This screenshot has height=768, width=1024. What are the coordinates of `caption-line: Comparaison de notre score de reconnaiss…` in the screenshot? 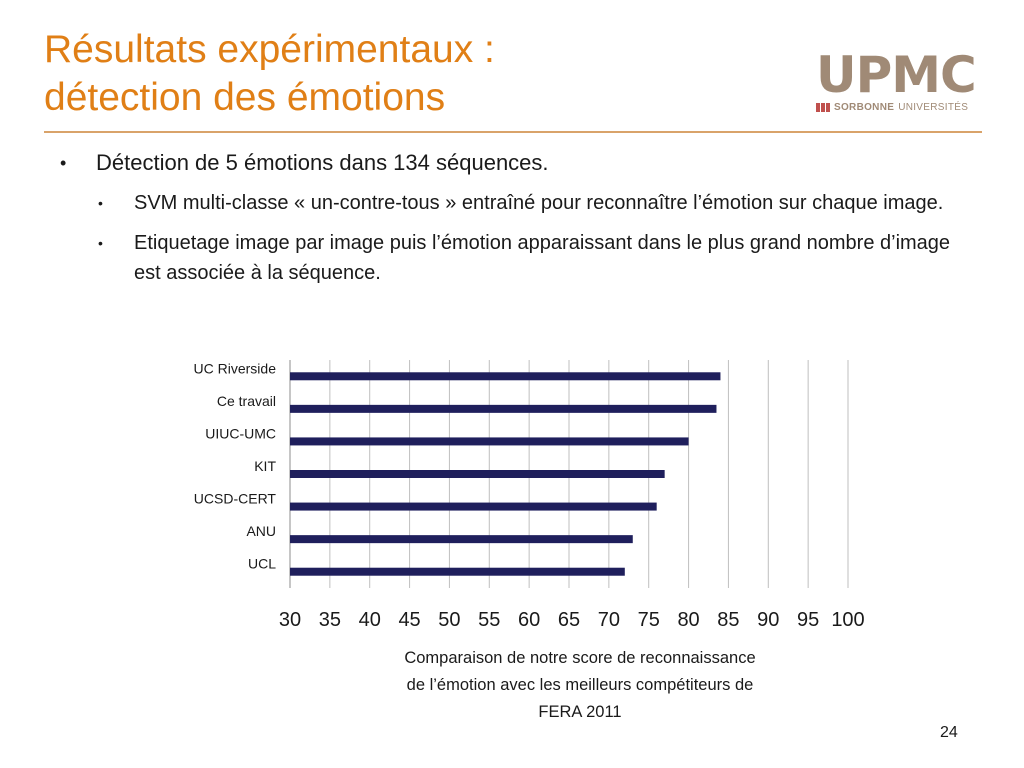 It's located at (580, 658).